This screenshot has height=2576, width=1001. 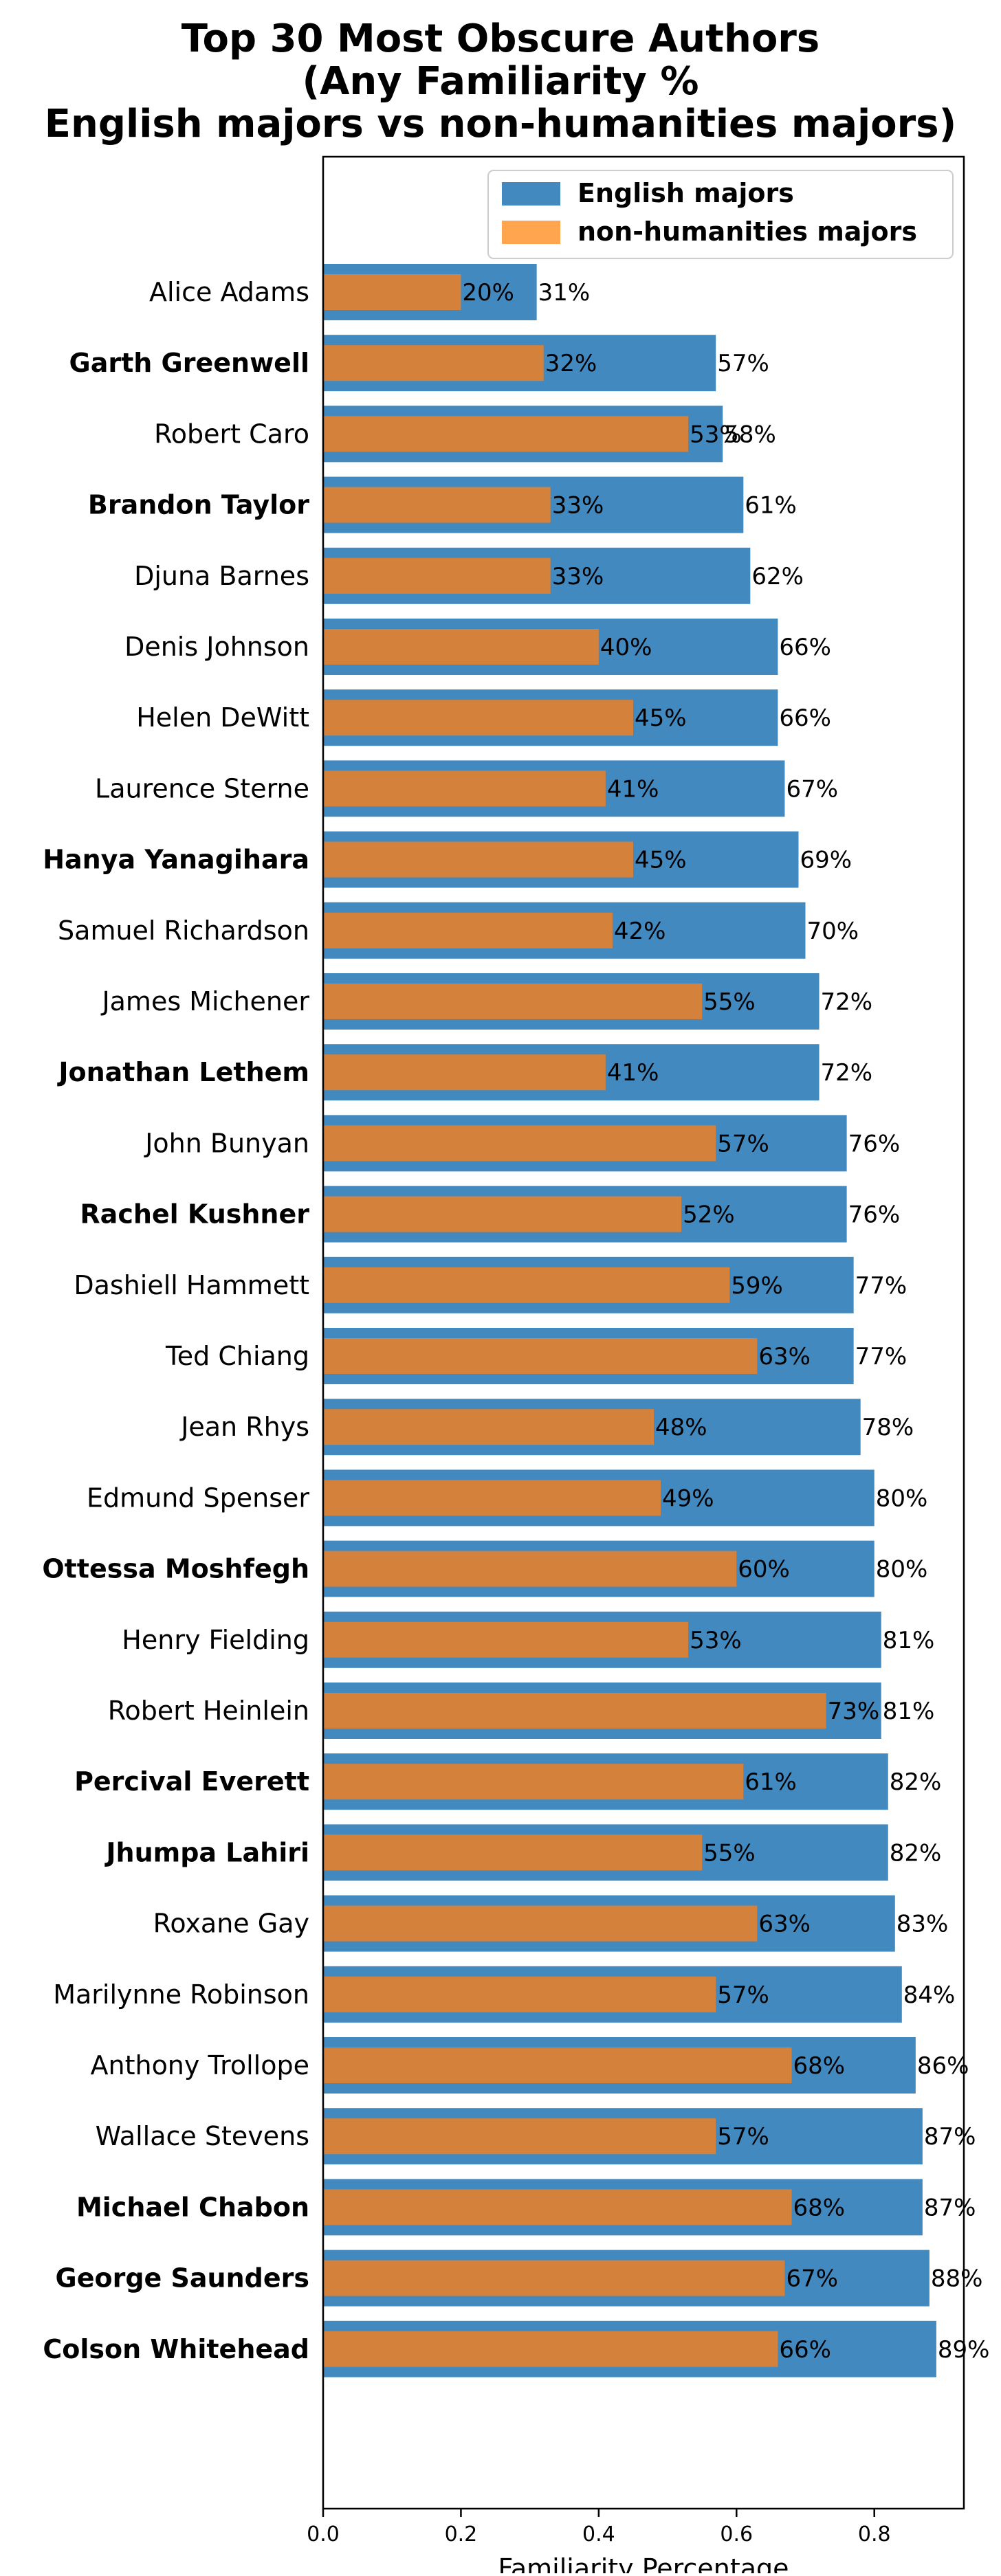 What do you see at coordinates (922, 1924) in the screenshot?
I see `data-label-english-majors: 83%` at bounding box center [922, 1924].